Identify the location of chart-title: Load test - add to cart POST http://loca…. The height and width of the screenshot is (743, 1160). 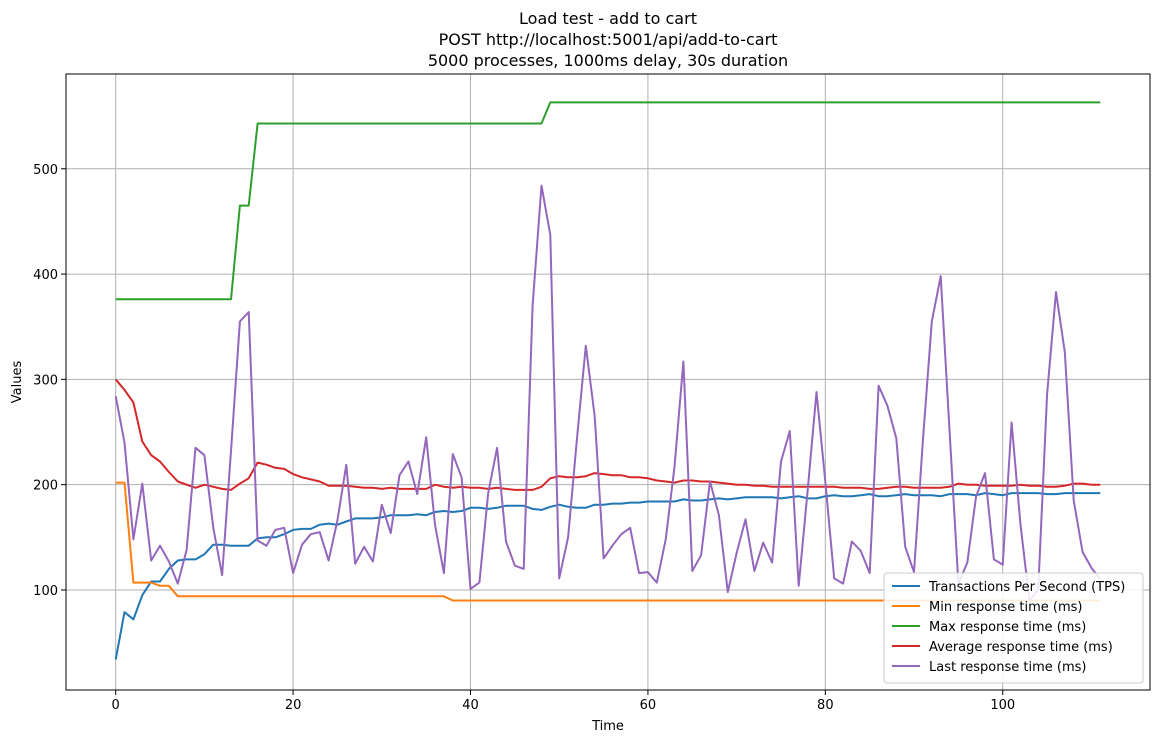
(608, 39).